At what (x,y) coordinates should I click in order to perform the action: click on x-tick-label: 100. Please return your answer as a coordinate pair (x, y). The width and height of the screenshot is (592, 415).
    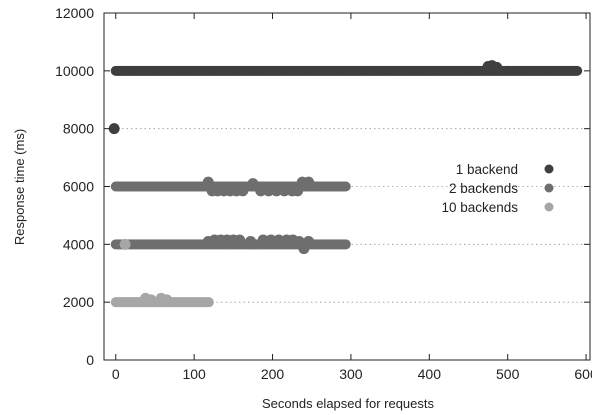
    Looking at the image, I should click on (194, 374).